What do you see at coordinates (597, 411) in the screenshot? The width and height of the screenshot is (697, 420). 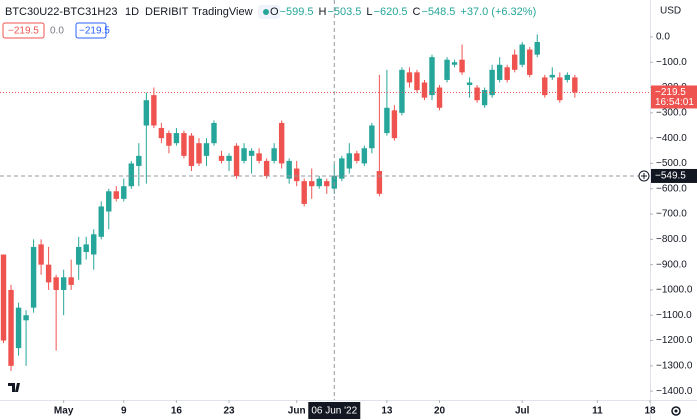 I see `x-tick-label: 11` at bounding box center [597, 411].